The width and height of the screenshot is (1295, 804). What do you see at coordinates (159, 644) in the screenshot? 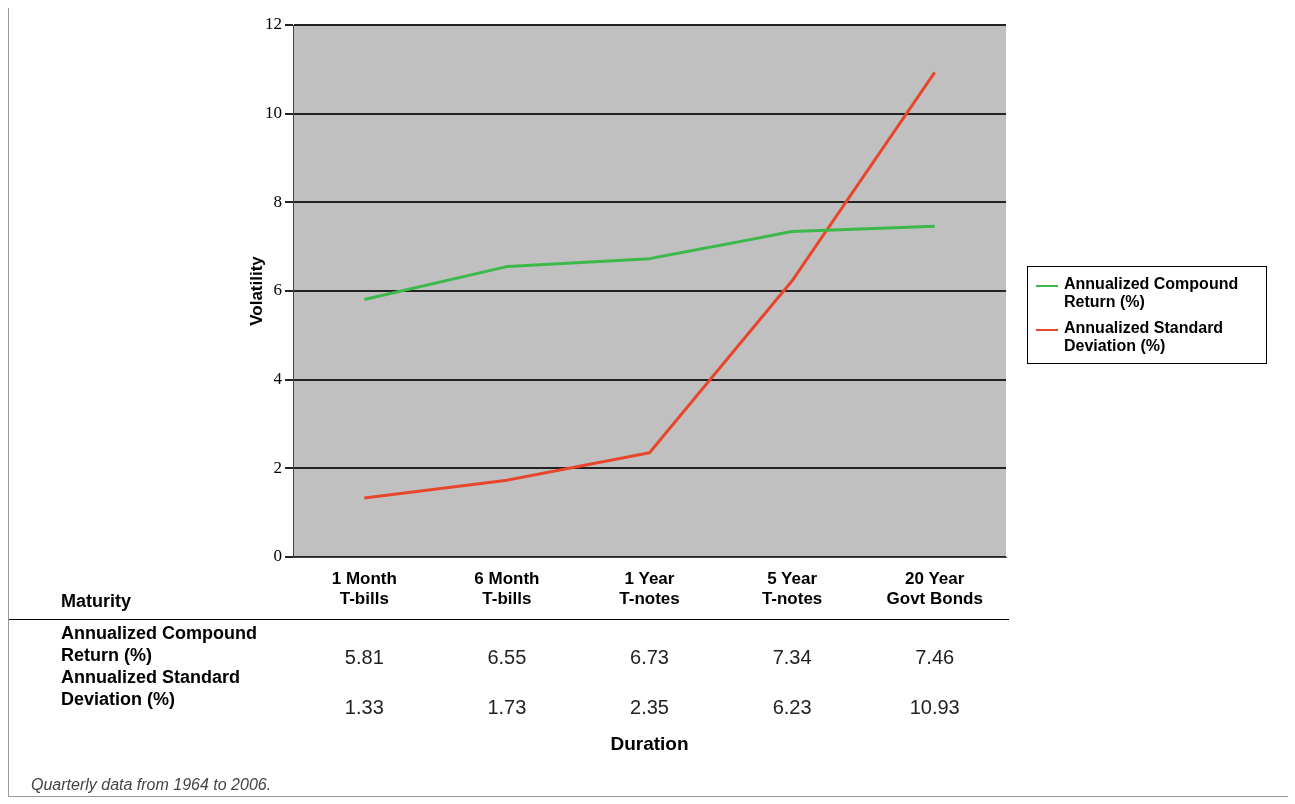
I see `text: Annualized Compound Return (%)` at bounding box center [159, 644].